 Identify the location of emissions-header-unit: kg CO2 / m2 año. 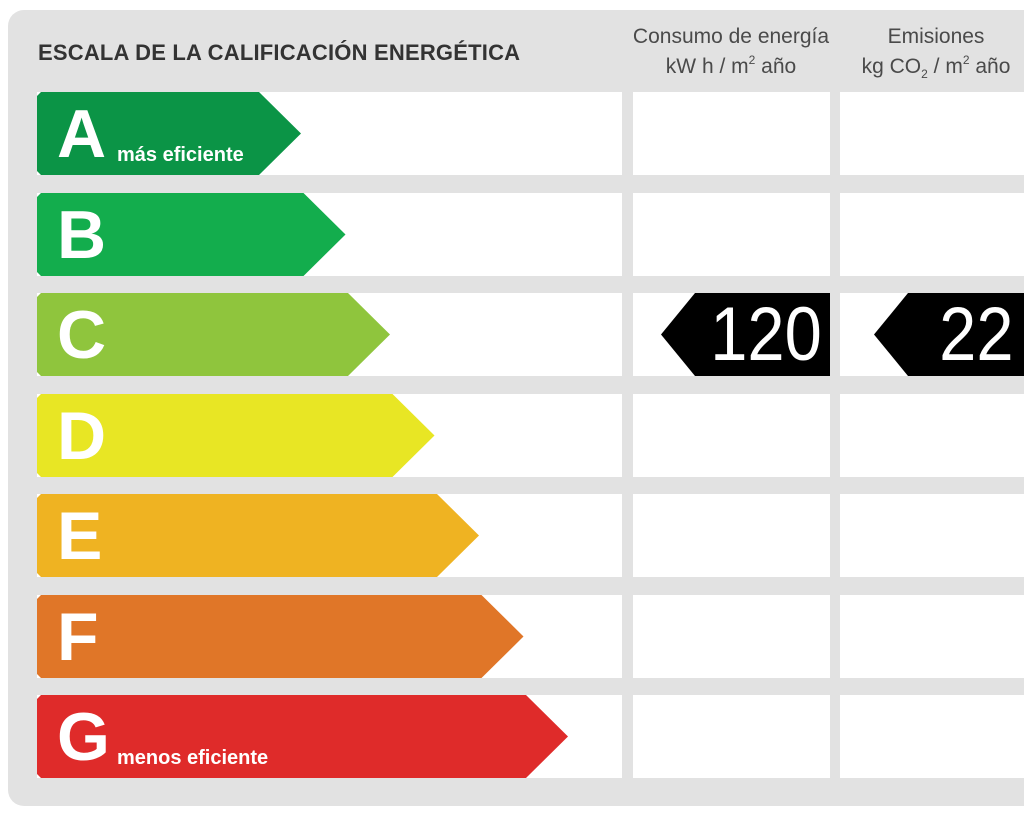
(936, 67).